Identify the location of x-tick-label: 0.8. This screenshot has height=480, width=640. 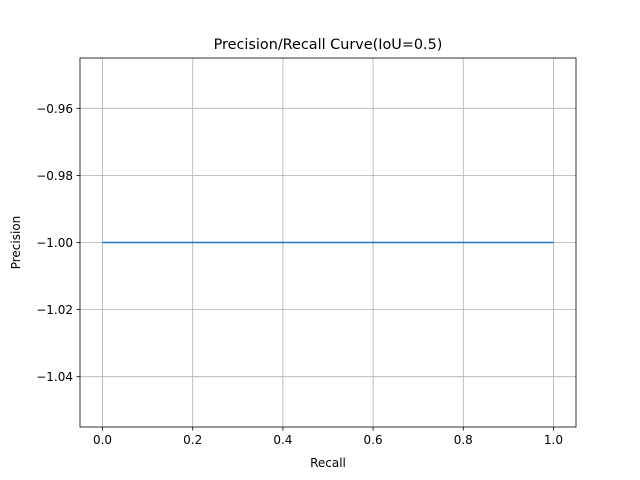
(463, 440).